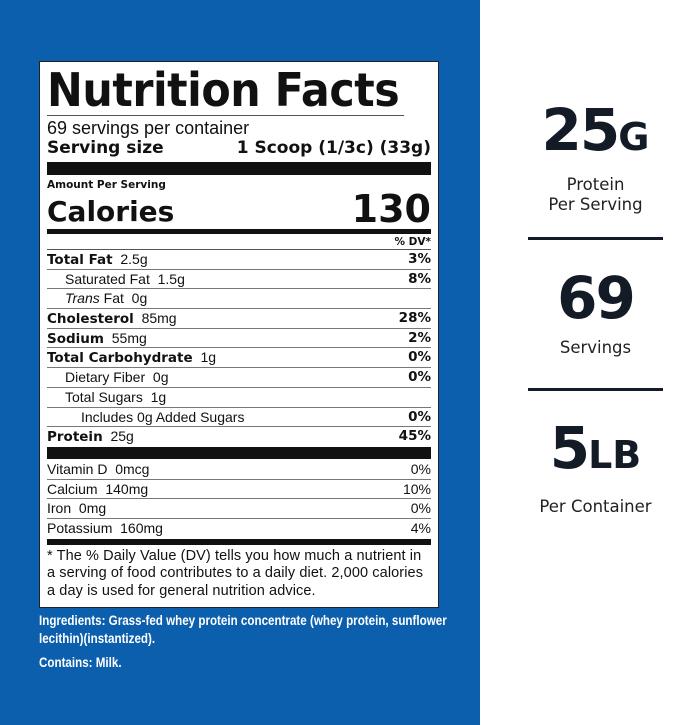 The image size is (679, 725). I want to click on servings-per-container: 69 servings per container, so click(148, 128).